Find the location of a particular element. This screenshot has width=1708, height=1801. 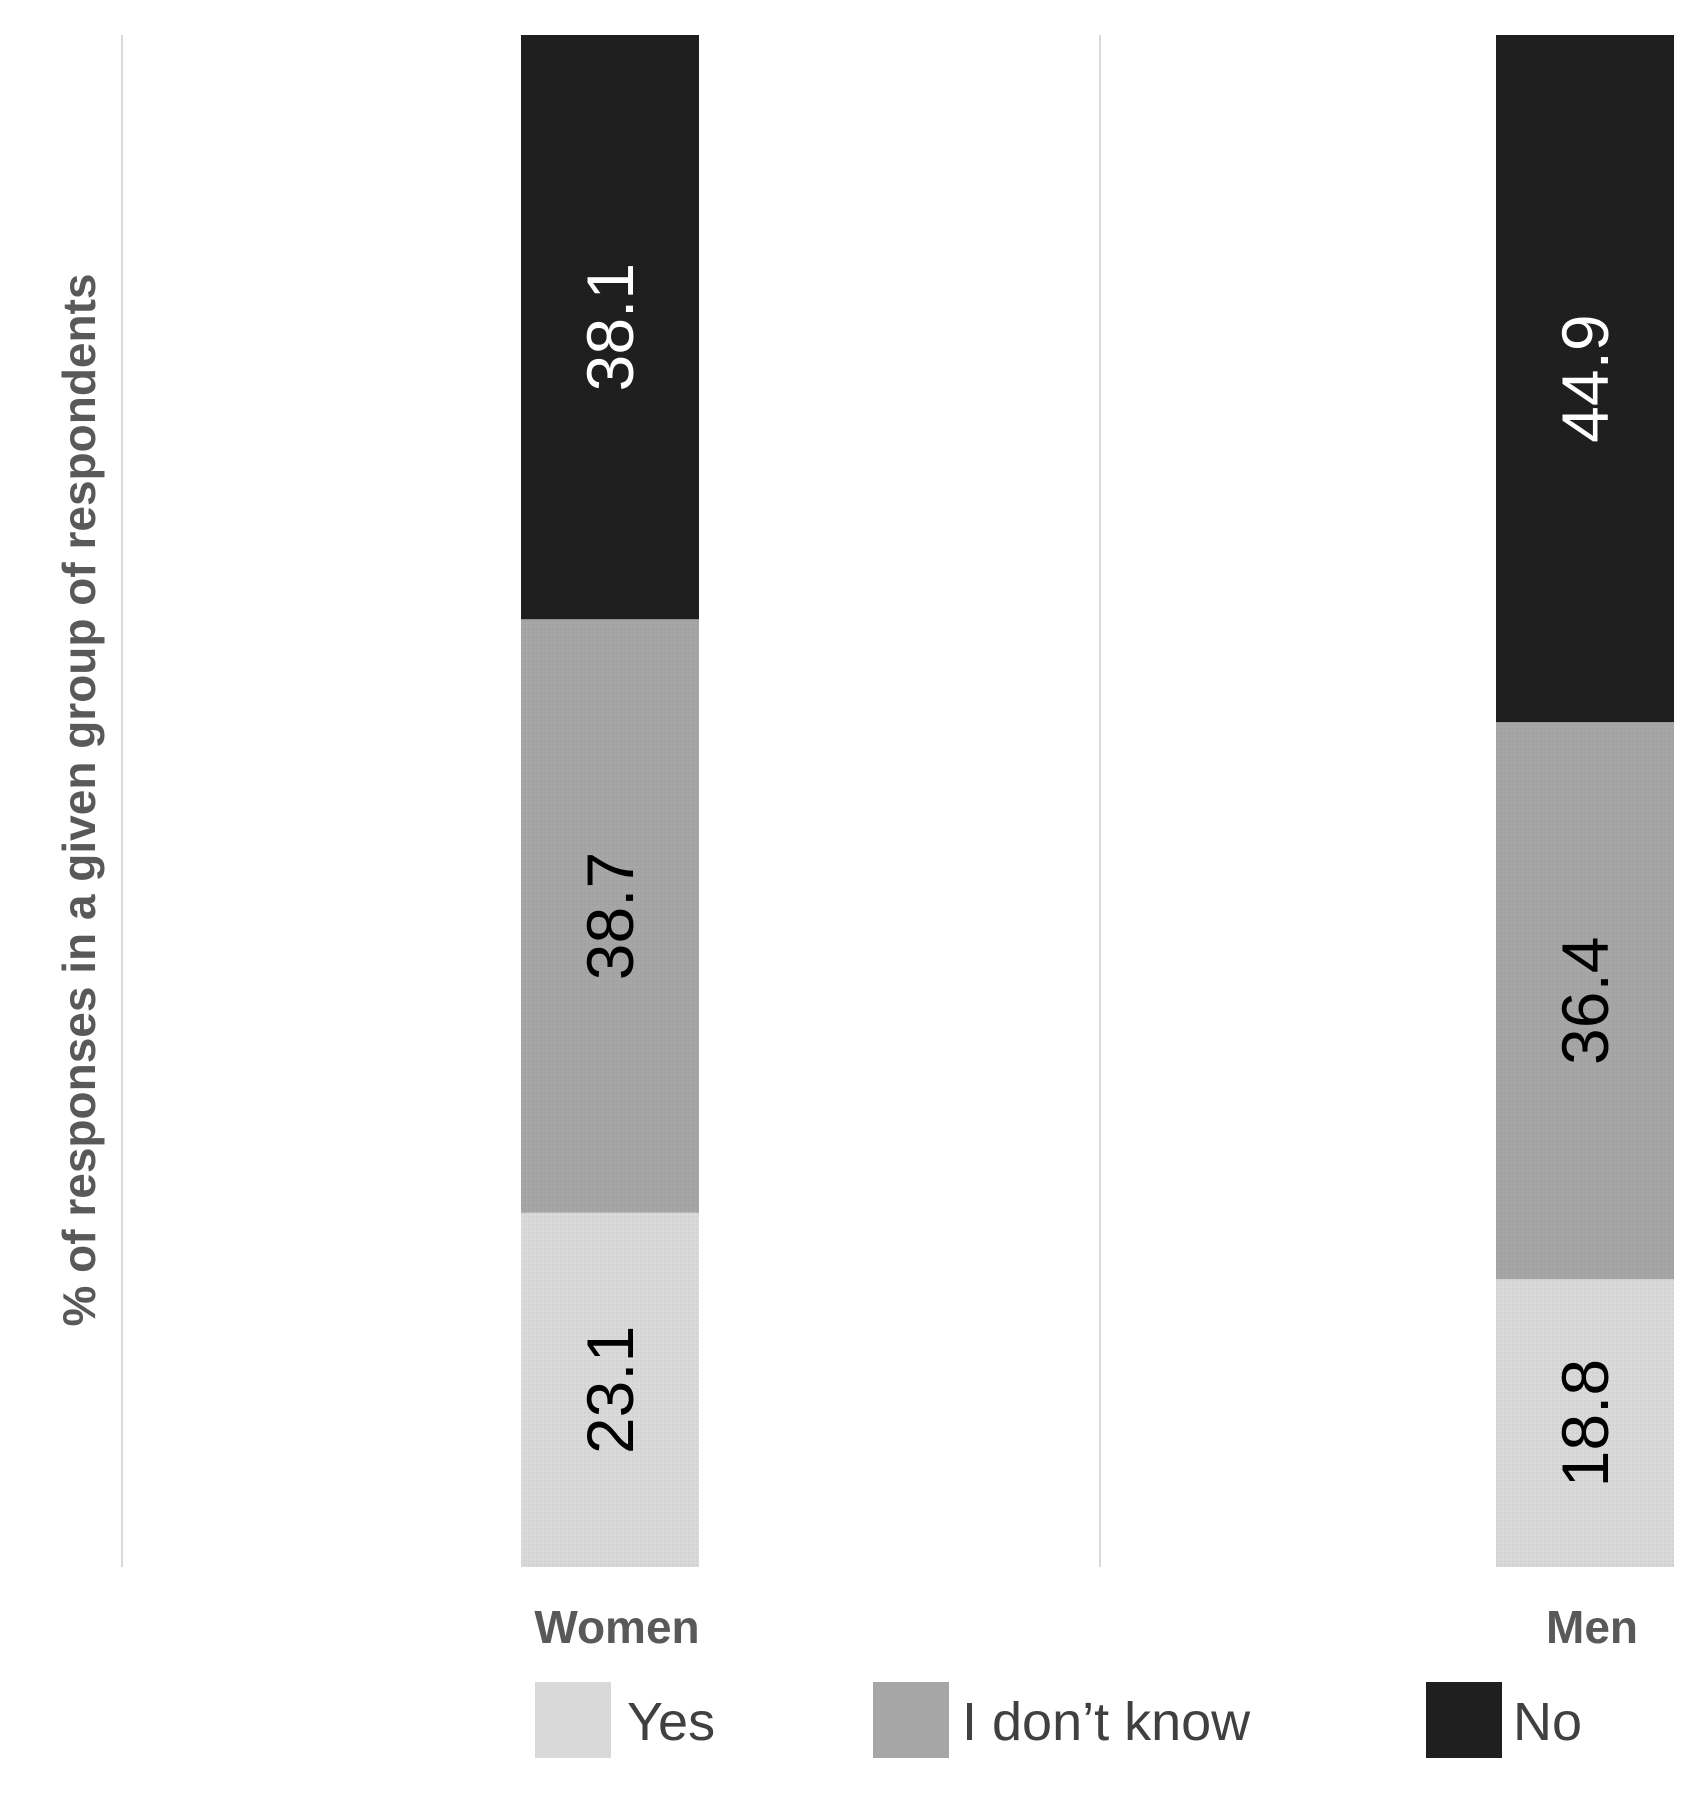

legend-swatch-dont-know is located at coordinates (911, 1720).